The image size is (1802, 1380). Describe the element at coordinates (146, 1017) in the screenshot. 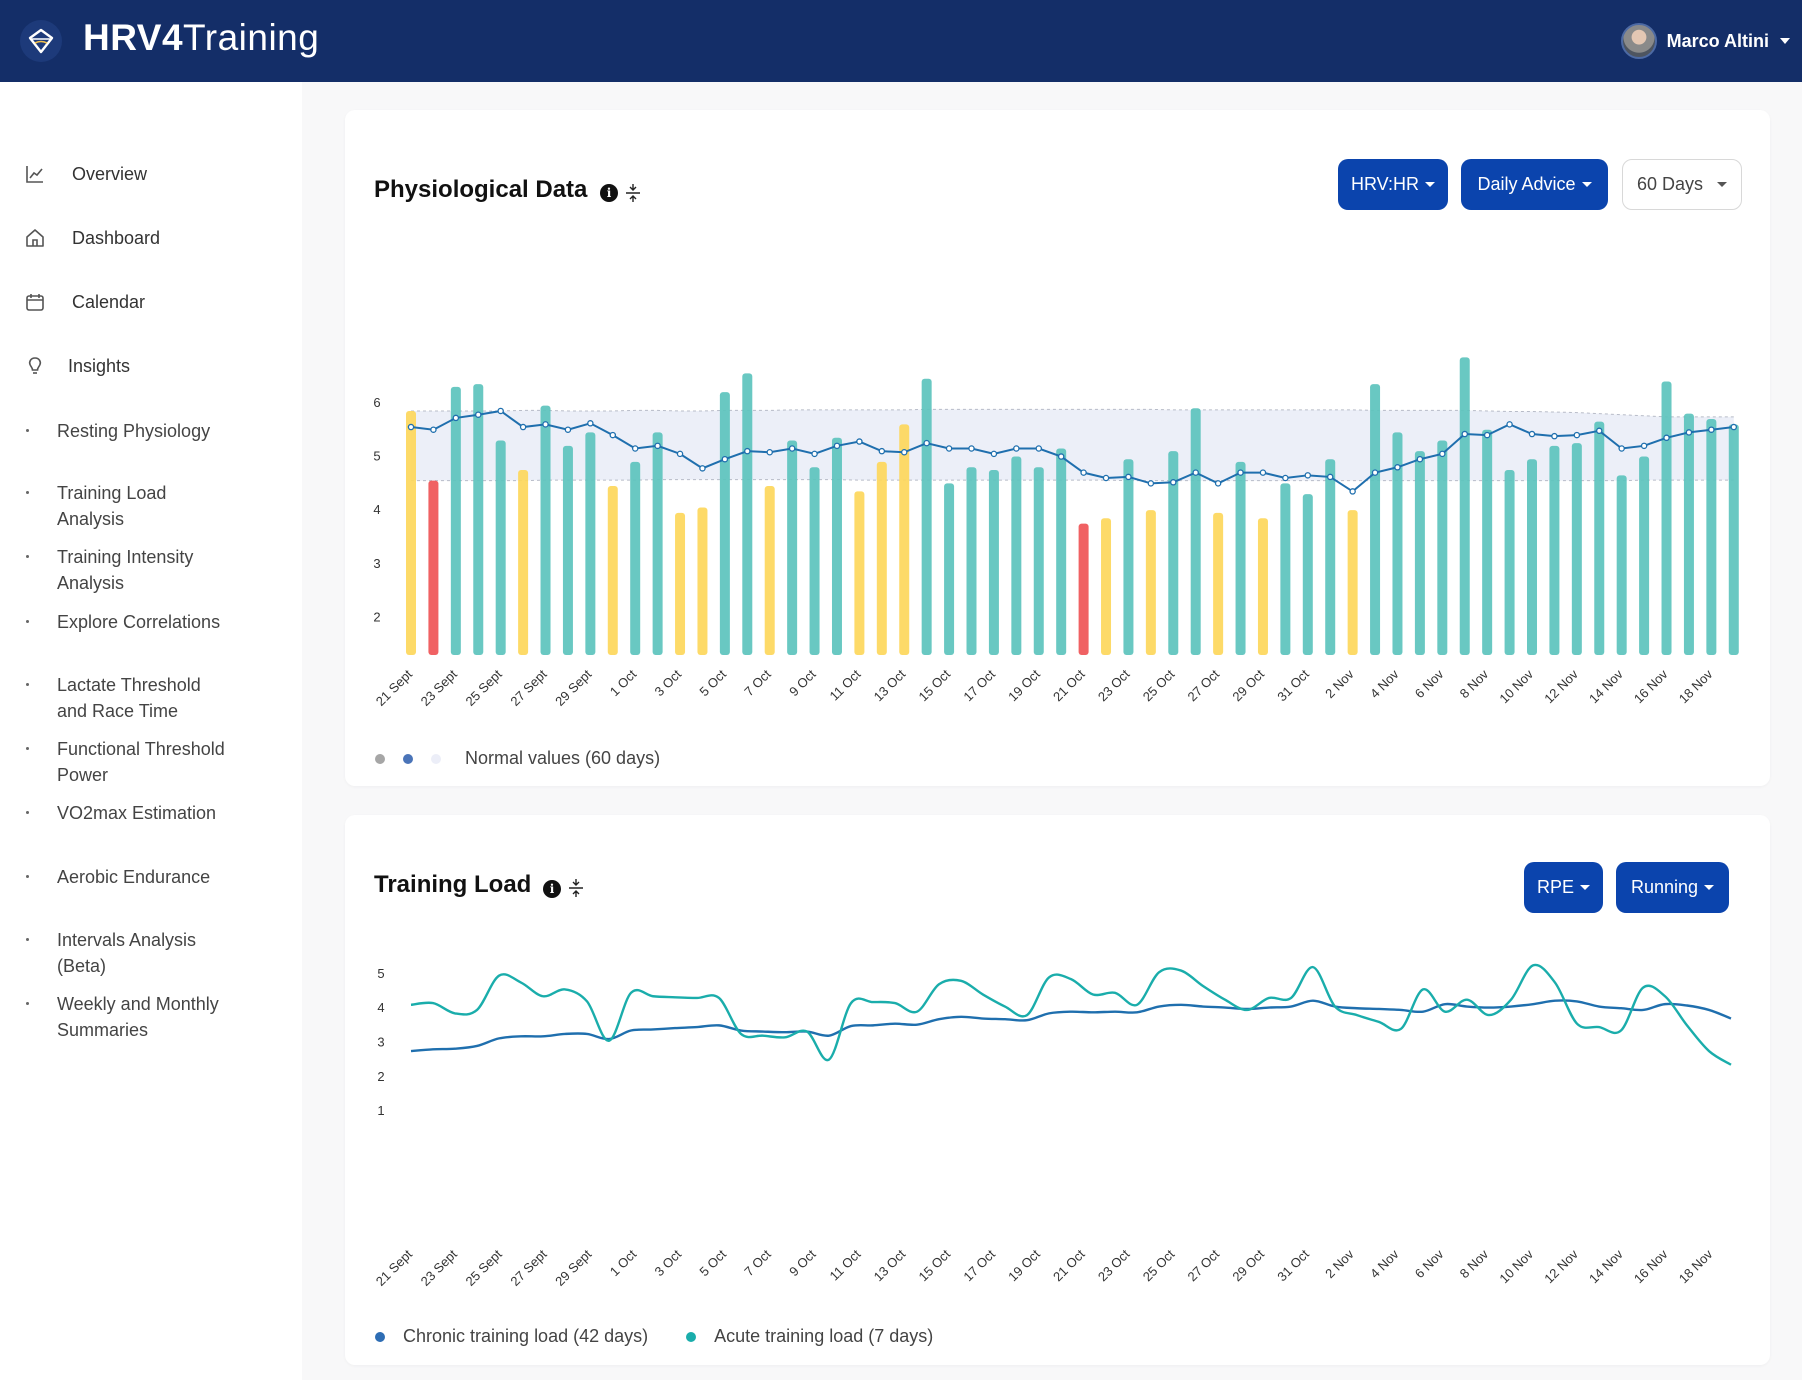

I see `sidebar-item-weekly-monthly-summaries: Weekly and Monthly Summaries` at that location.